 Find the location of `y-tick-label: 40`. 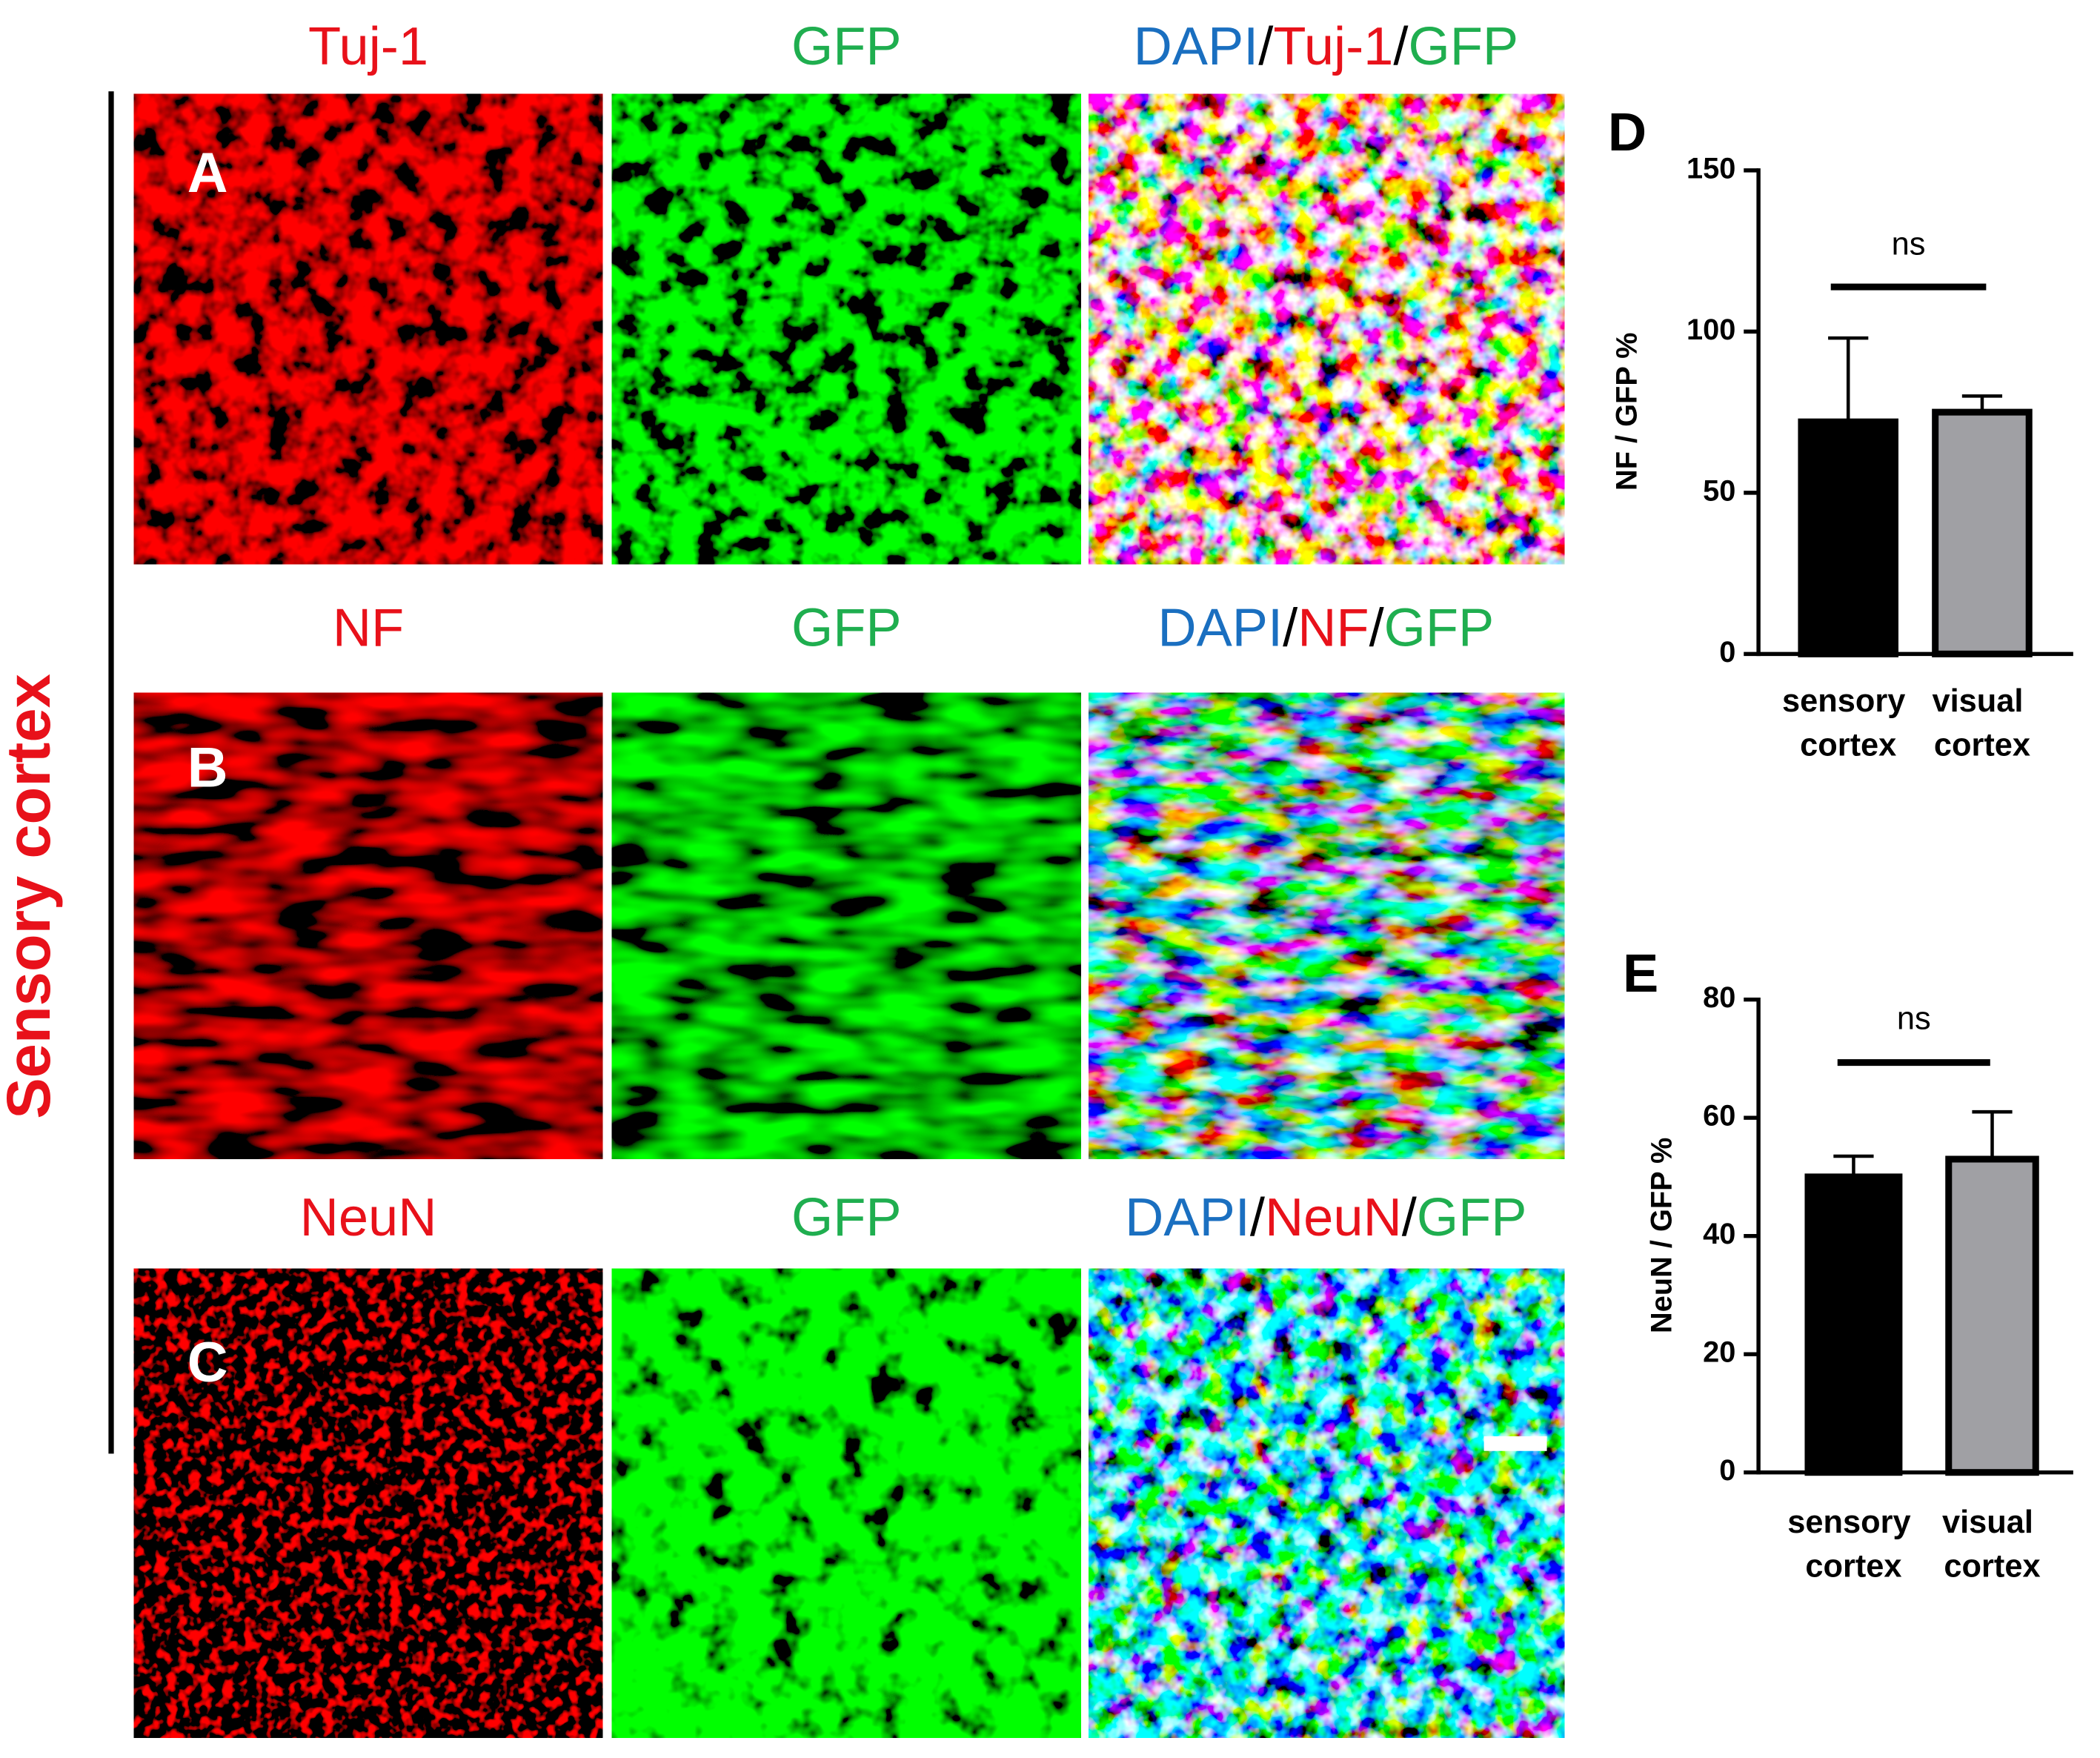

y-tick-label: 40 is located at coordinates (1719, 1234).